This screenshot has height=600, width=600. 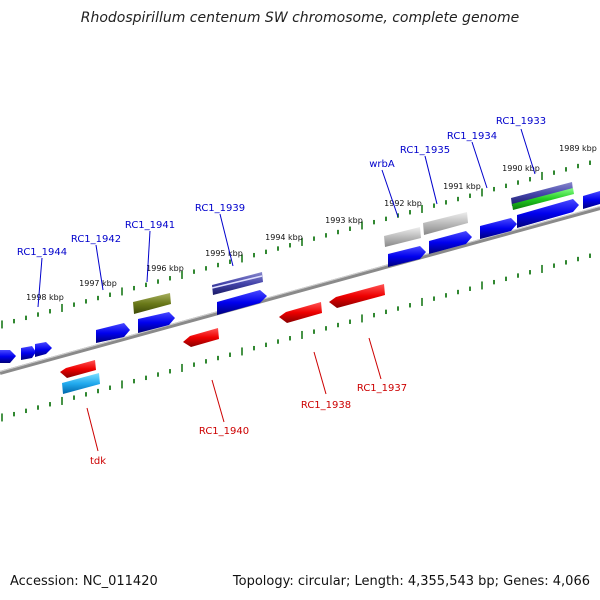 I want to click on kbp-label: 1991 kbp, so click(x=462, y=186).